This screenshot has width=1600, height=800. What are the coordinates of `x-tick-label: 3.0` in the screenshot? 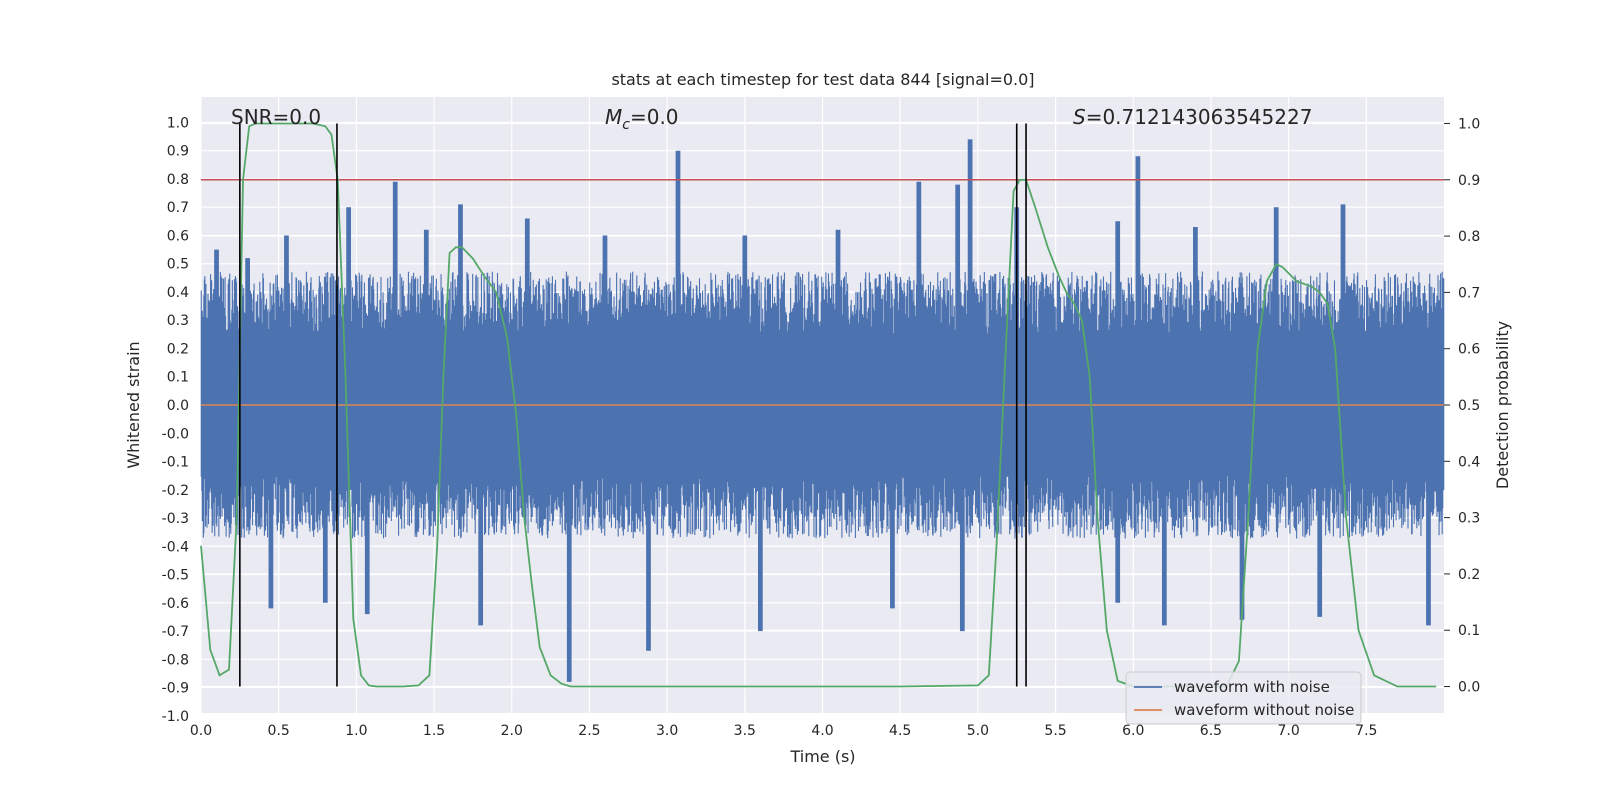 It's located at (667, 731).